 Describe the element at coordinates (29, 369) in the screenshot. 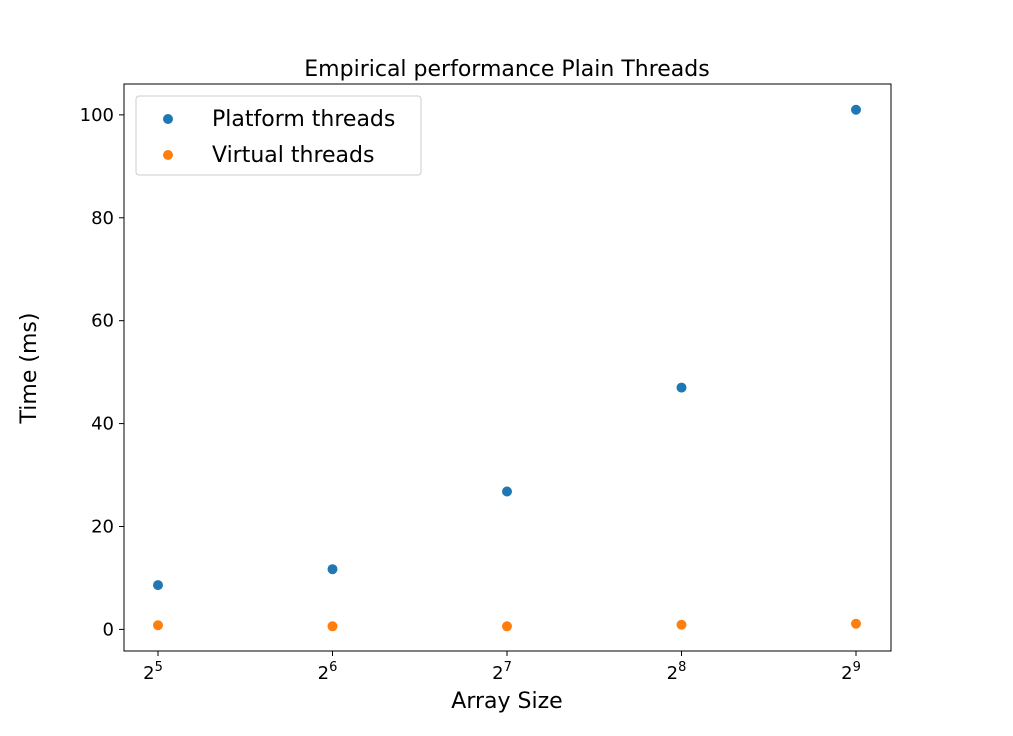

I see `y-axis-title: Time (ms)` at that location.